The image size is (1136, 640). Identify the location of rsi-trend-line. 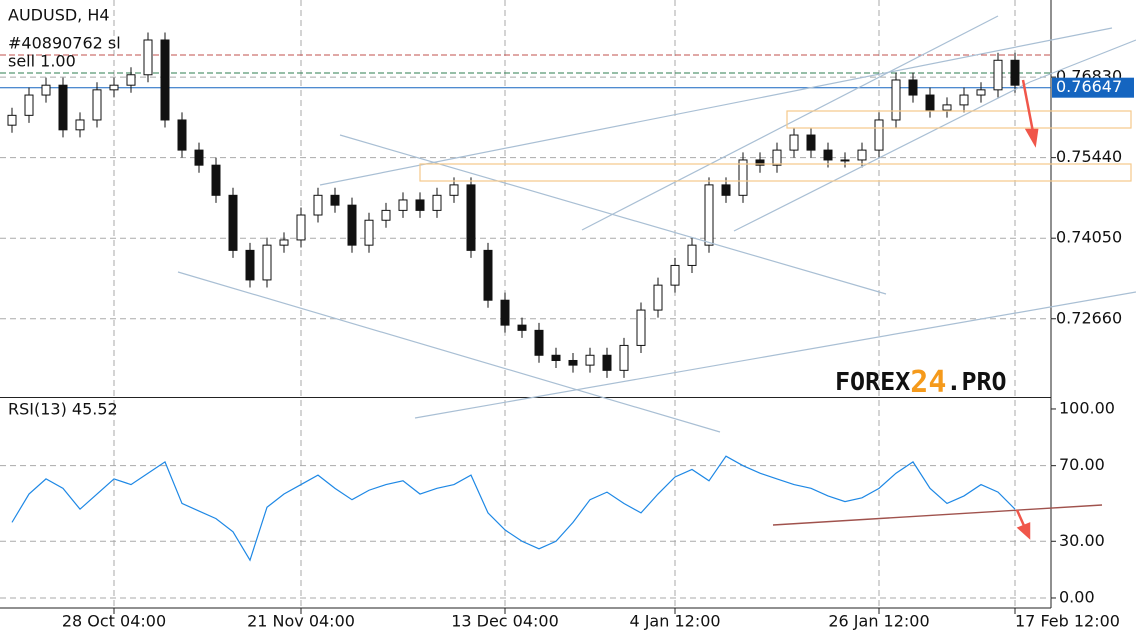
(937, 515).